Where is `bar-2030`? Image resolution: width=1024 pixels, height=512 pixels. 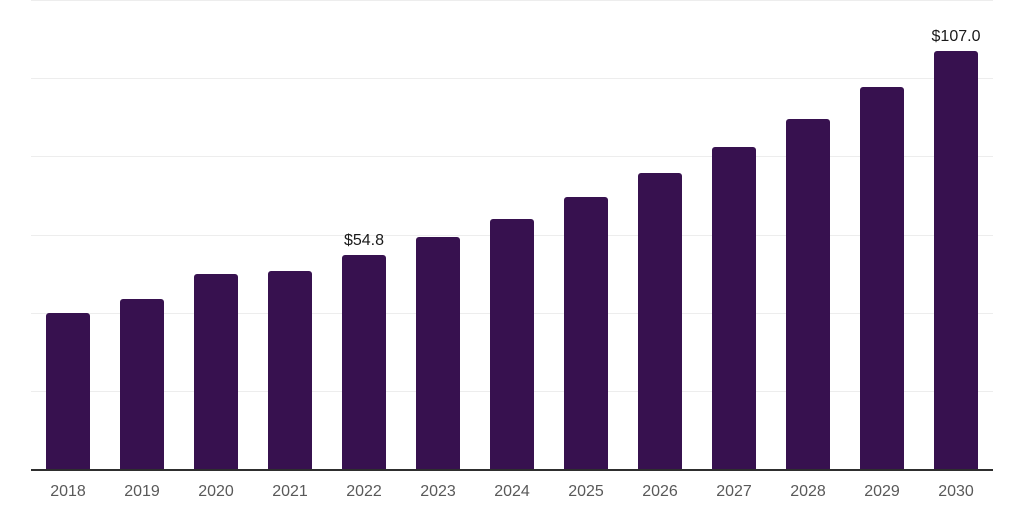 bar-2030 is located at coordinates (956, 259).